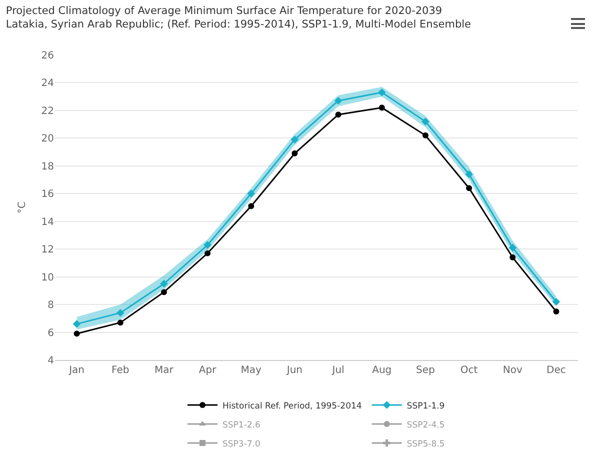 This screenshot has width=593, height=469. What do you see at coordinates (51, 333) in the screenshot?
I see `y-tick-label: 6` at bounding box center [51, 333].